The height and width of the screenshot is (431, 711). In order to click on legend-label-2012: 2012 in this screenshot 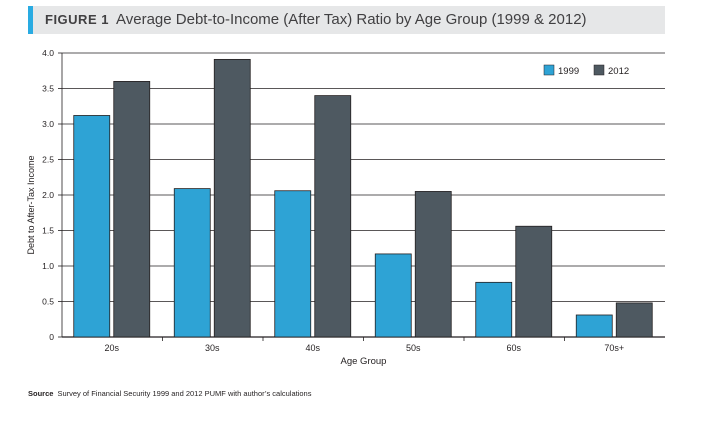, I will do `click(618, 71)`.